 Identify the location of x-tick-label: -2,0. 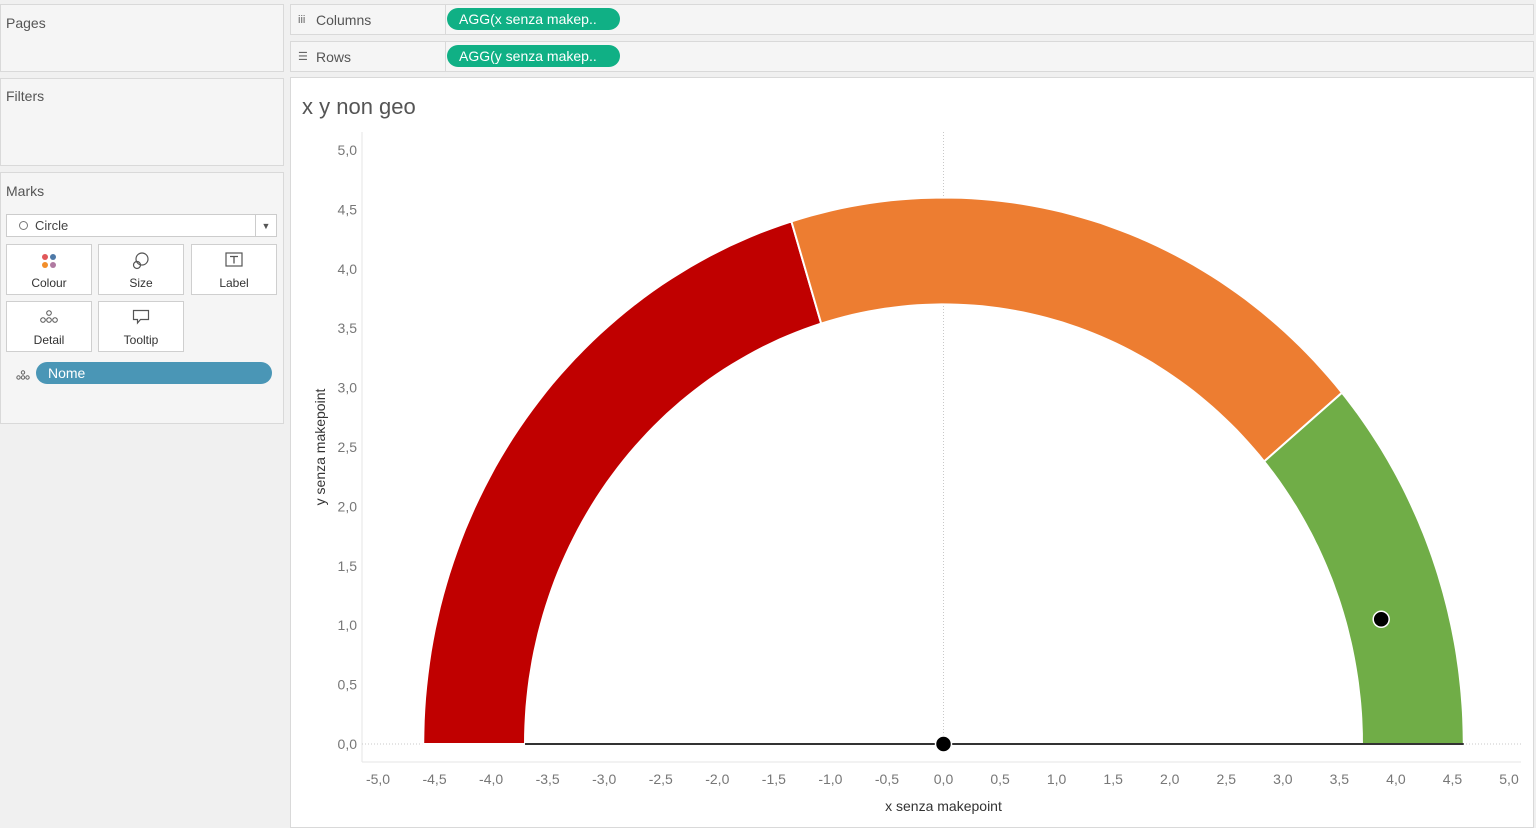
(717, 779).